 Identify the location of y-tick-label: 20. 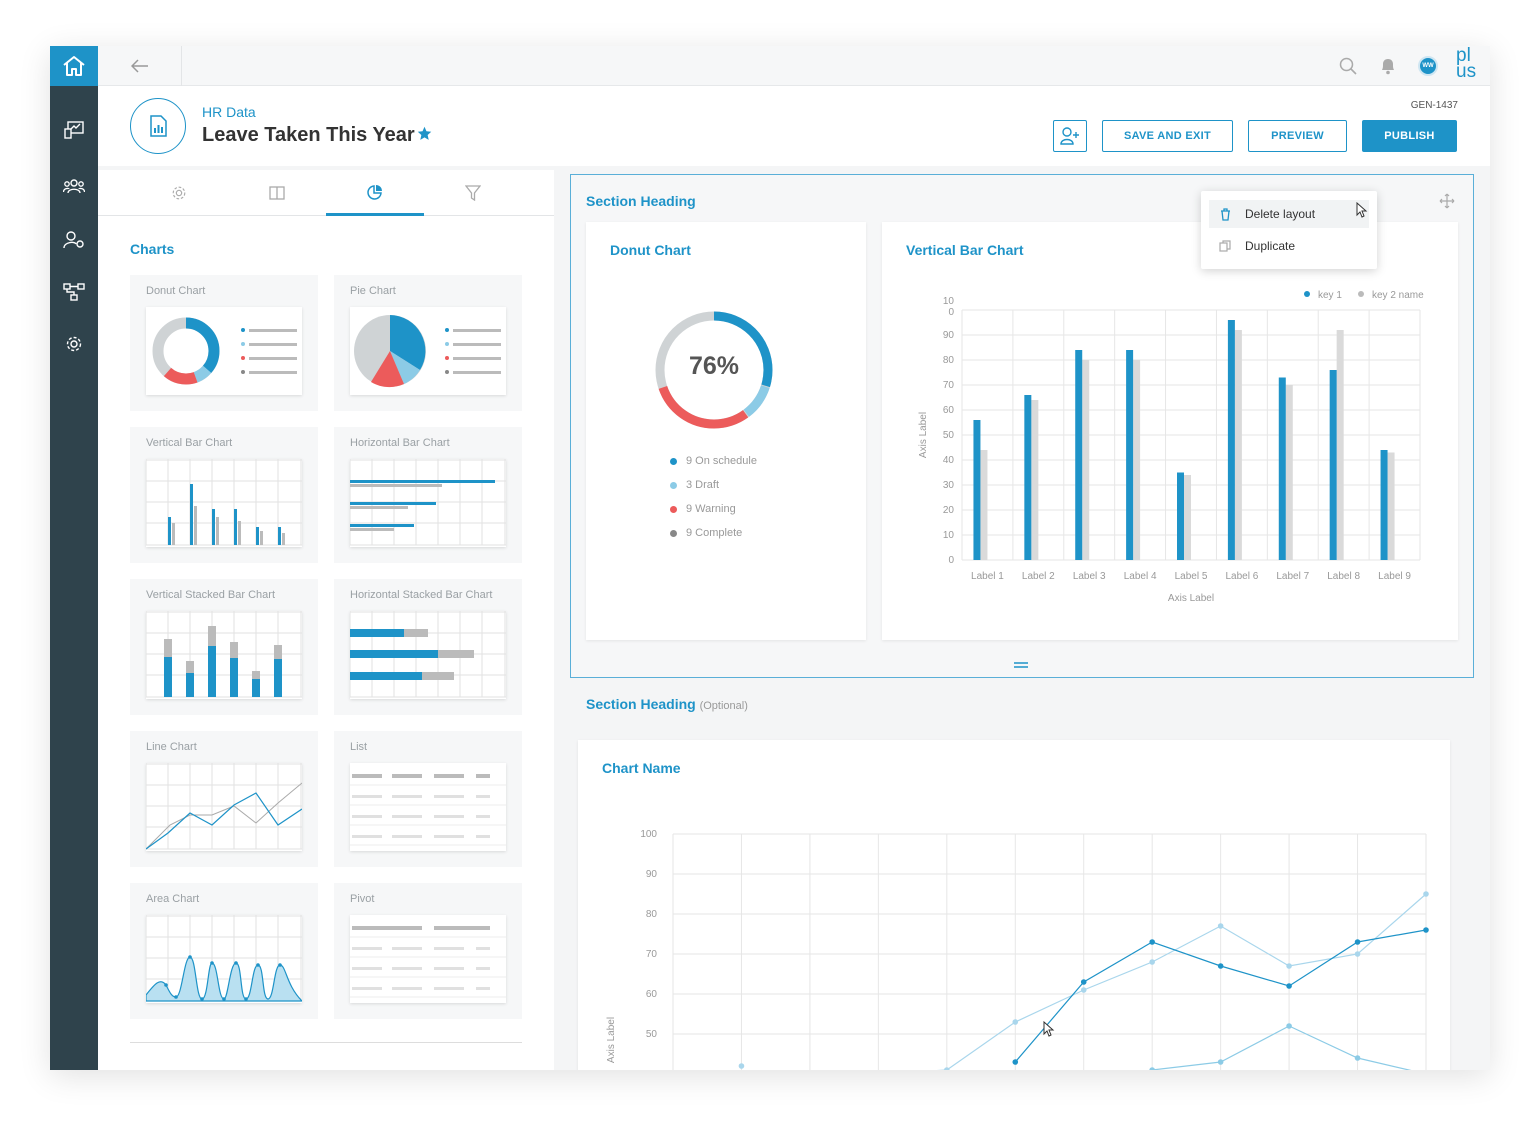
(949, 510).